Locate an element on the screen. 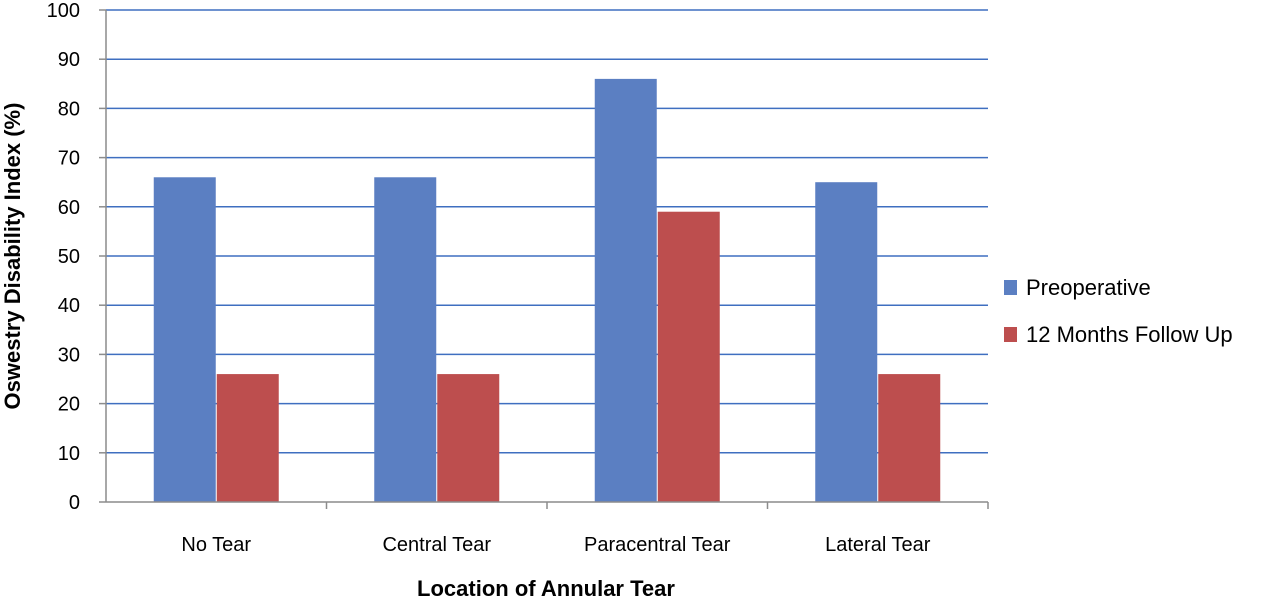 This screenshot has height=602, width=1280. y-tick-labels: 0 10 20 30 40 50 60 70 80 90 100 is located at coordinates (63, 257).